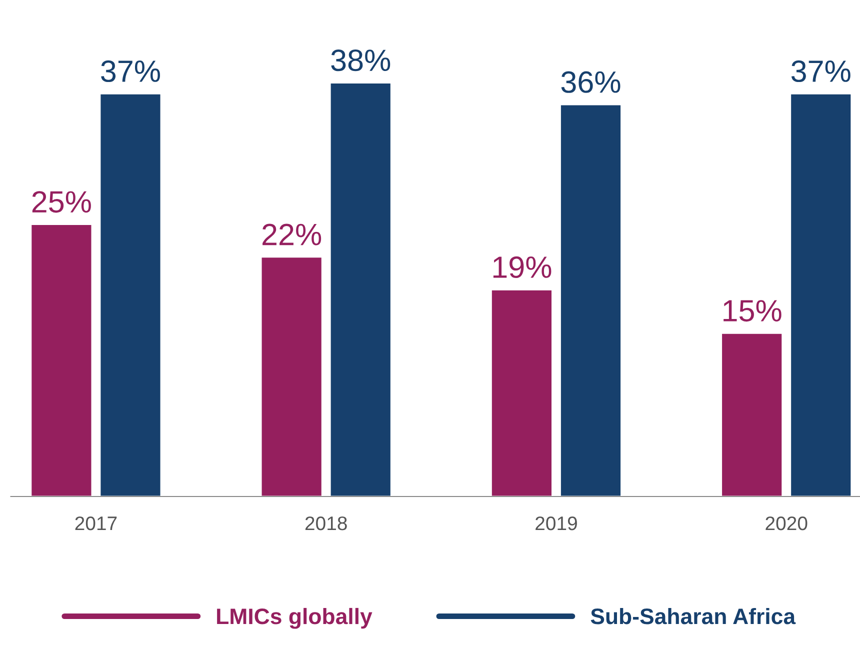 This screenshot has height=662, width=860. What do you see at coordinates (292, 235) in the screenshot?
I see `data-label: 22%` at bounding box center [292, 235].